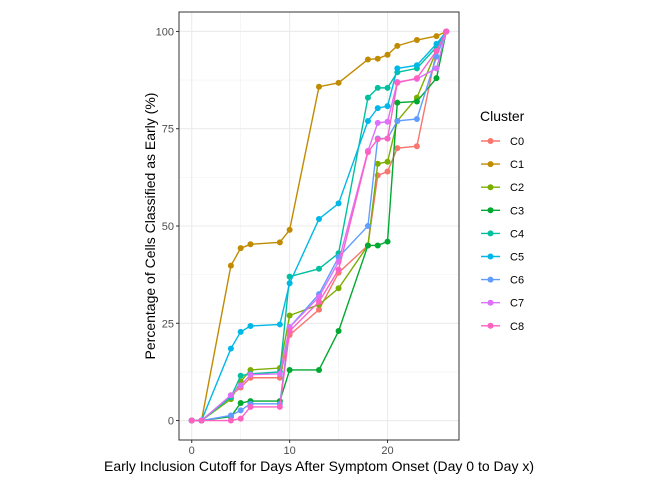  I want to click on legend-item-c7: C7, so click(502, 304).